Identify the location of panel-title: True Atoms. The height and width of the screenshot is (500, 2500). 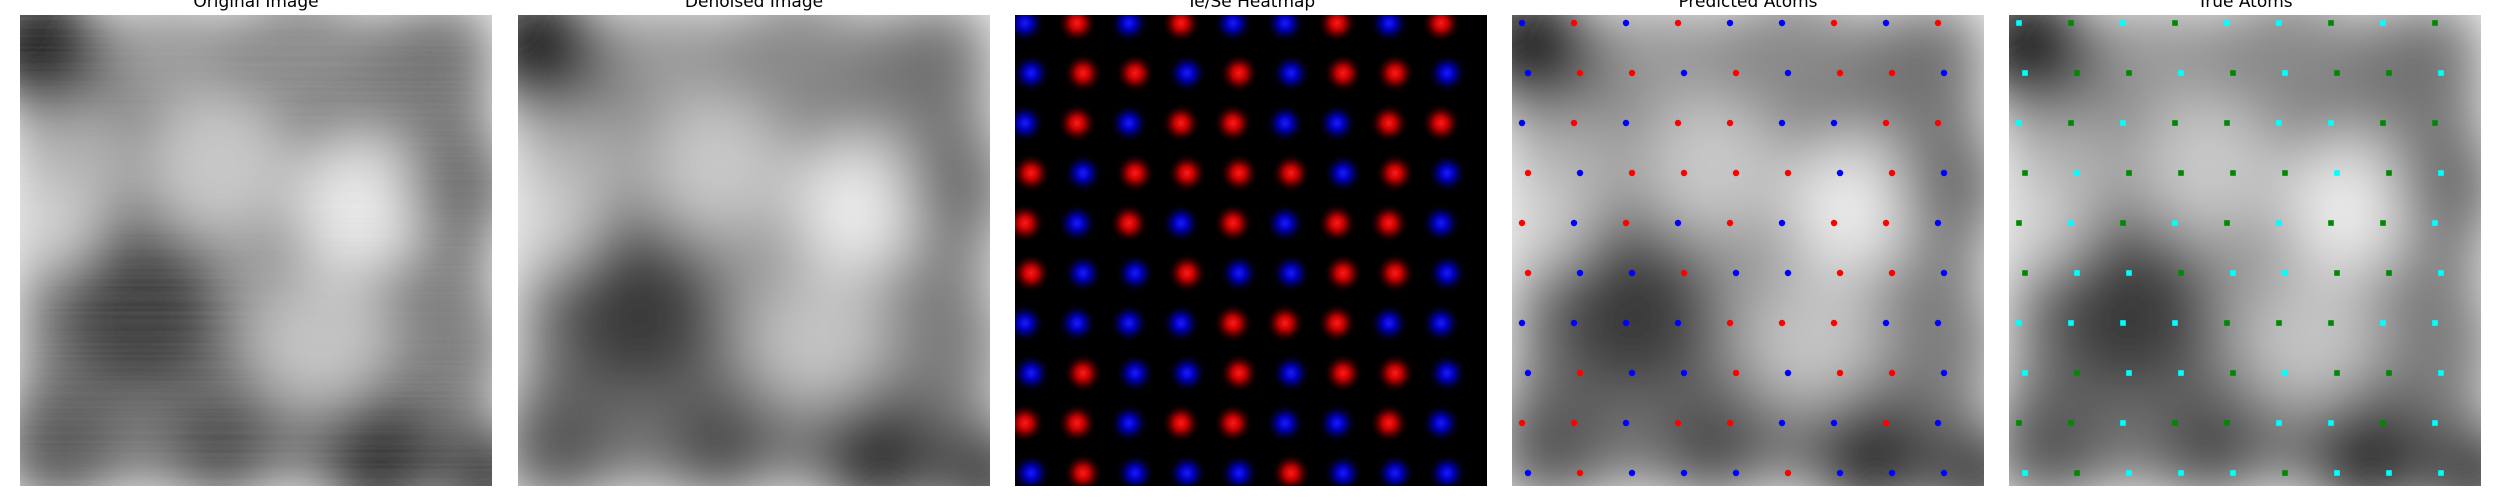
(2245, 6).